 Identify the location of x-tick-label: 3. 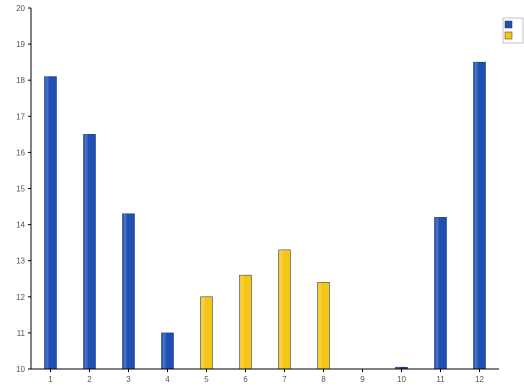
(128, 379).